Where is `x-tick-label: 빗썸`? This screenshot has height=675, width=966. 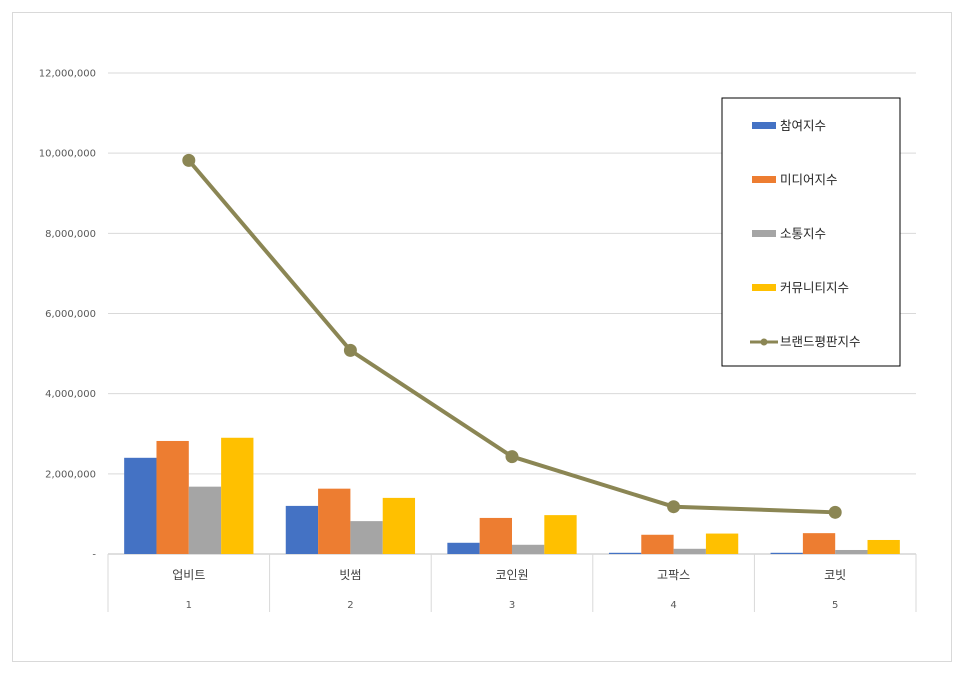 x-tick-label: 빗썸 is located at coordinates (350, 575).